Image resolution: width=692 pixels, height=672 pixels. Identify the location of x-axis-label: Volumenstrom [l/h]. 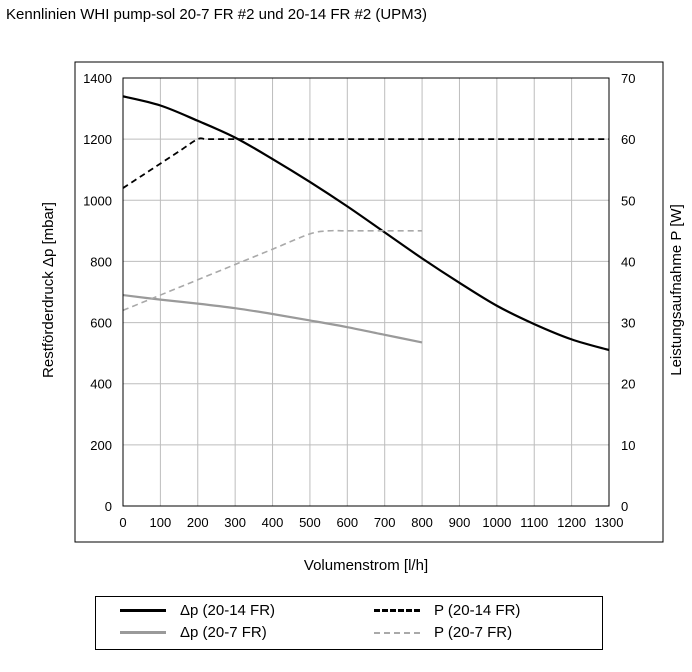
(366, 565).